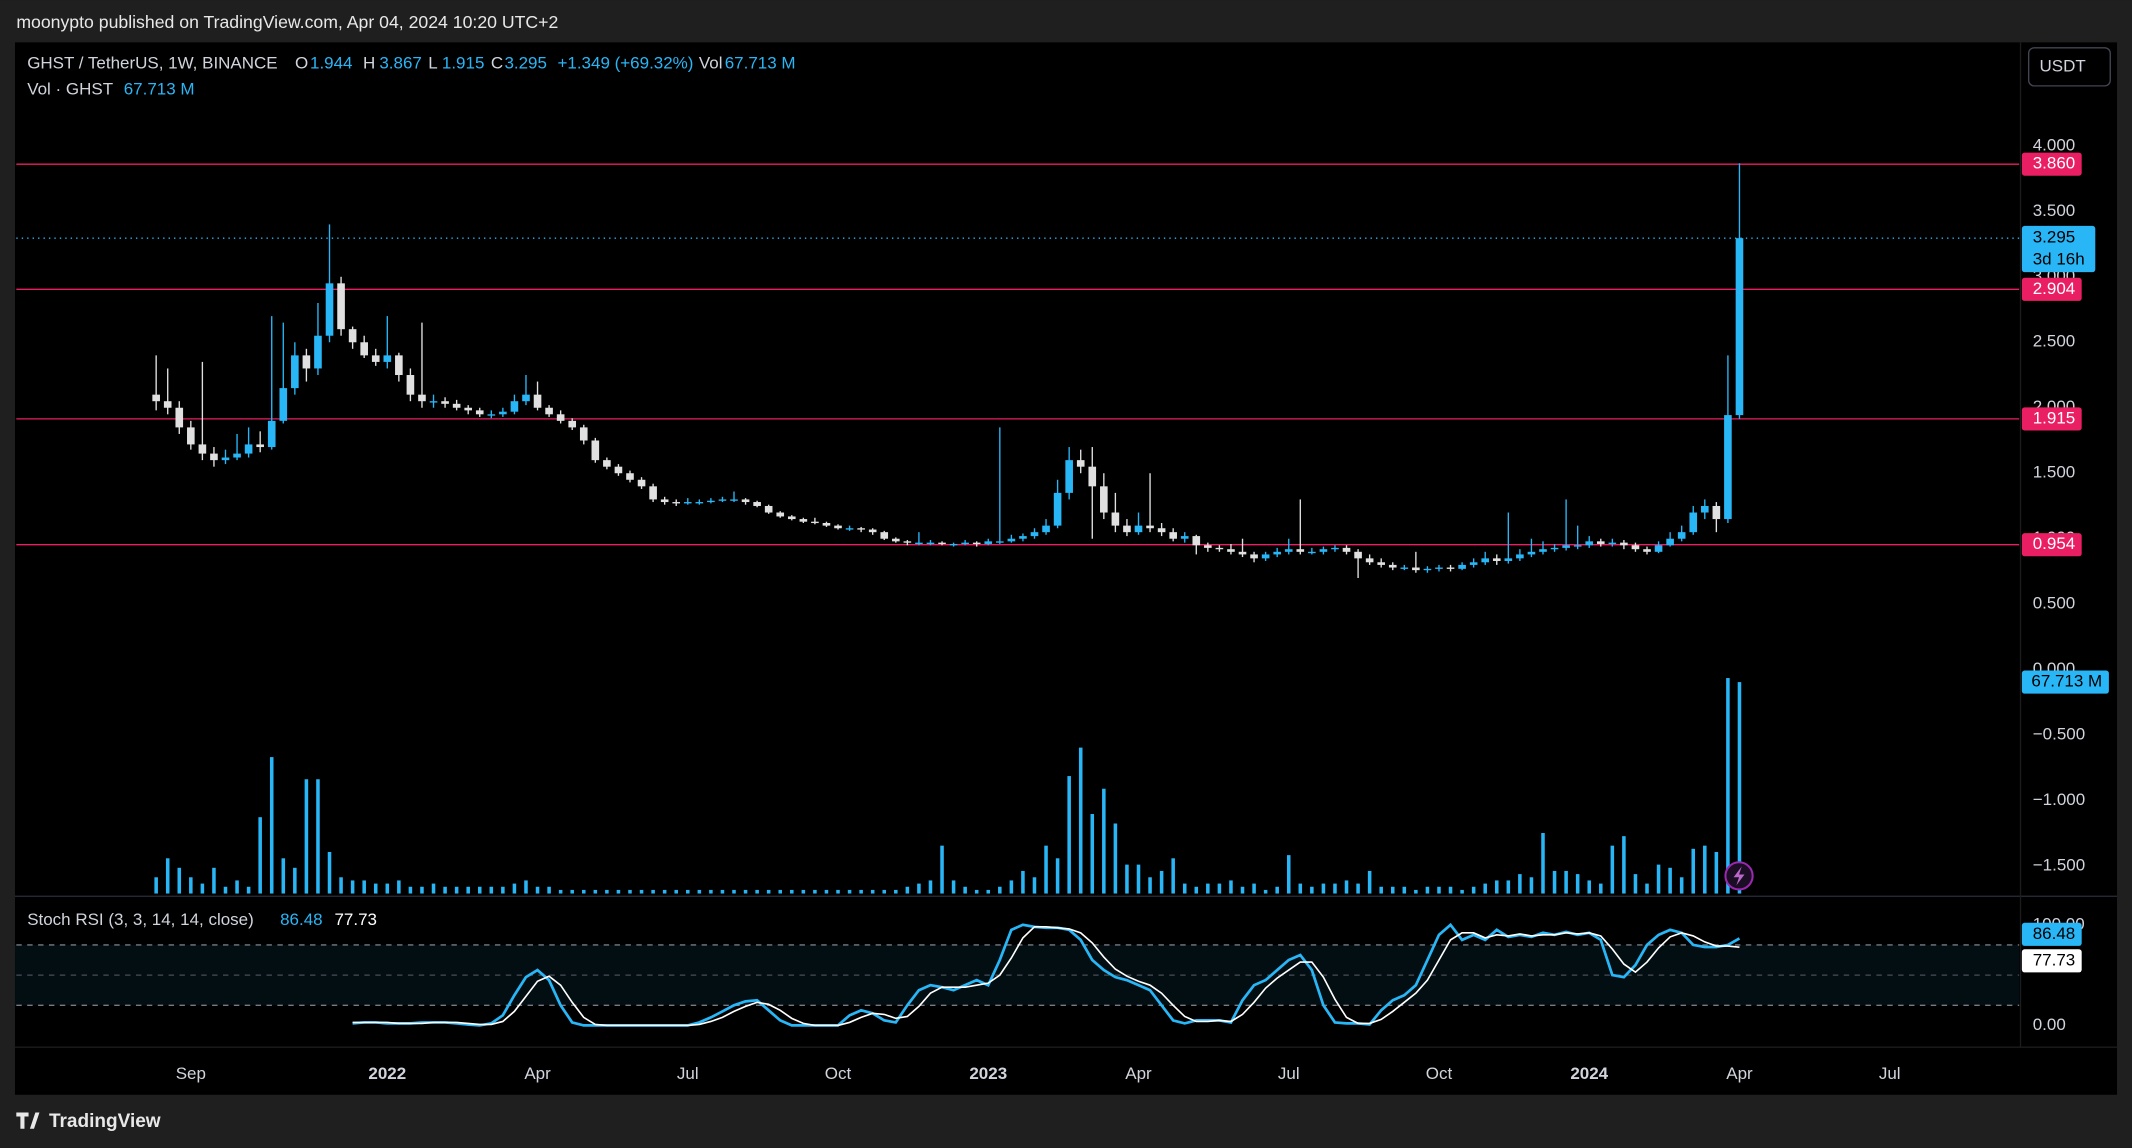 The width and height of the screenshot is (2132, 1148). Describe the element at coordinates (369, 63) in the screenshot. I see `legend-h: H` at that location.